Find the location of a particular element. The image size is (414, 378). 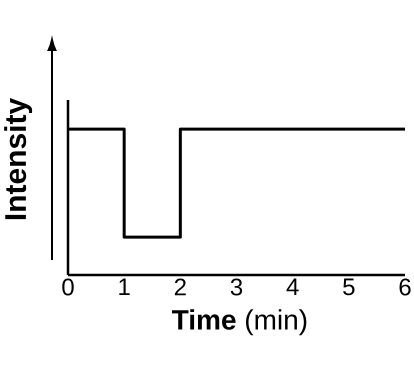

x-axis-title: Time (min) is located at coordinates (239, 322).